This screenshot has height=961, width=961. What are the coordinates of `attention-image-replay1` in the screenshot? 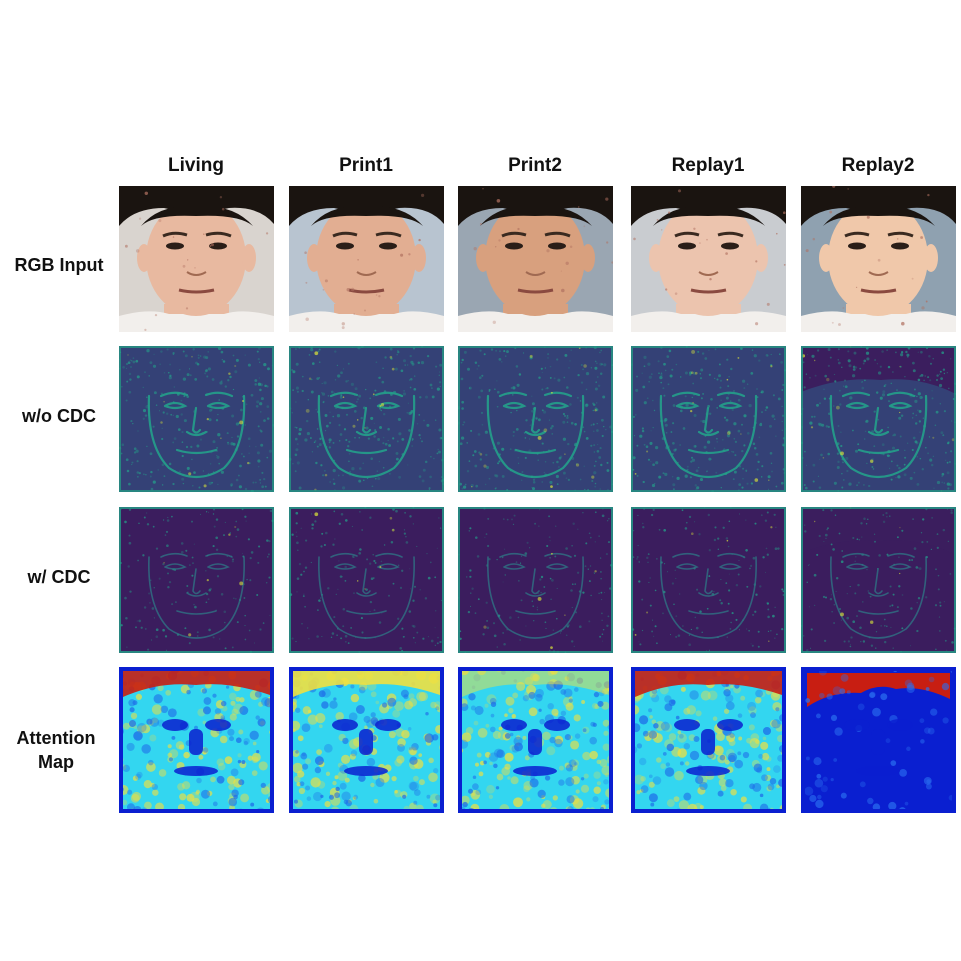 It's located at (708, 740).